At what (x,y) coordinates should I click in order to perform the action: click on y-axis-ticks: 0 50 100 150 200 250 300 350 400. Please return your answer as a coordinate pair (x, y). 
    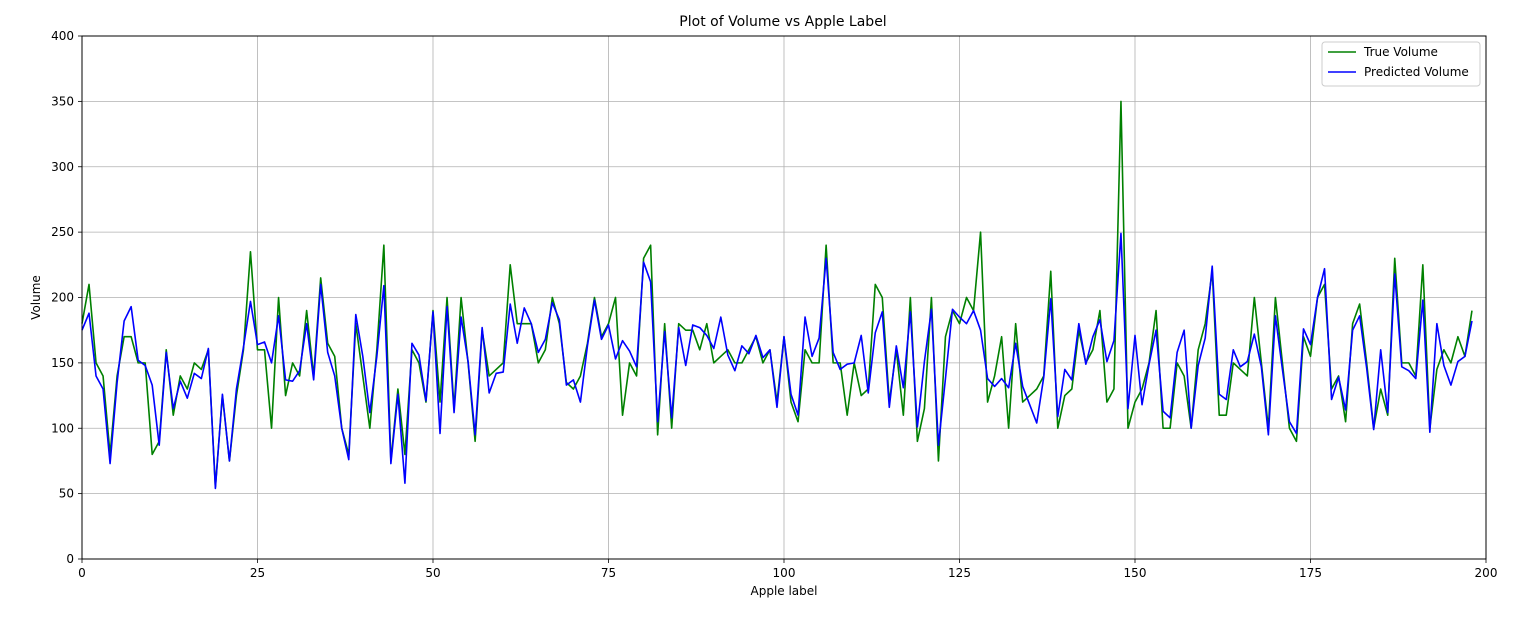
    Looking at the image, I should click on (66, 297).